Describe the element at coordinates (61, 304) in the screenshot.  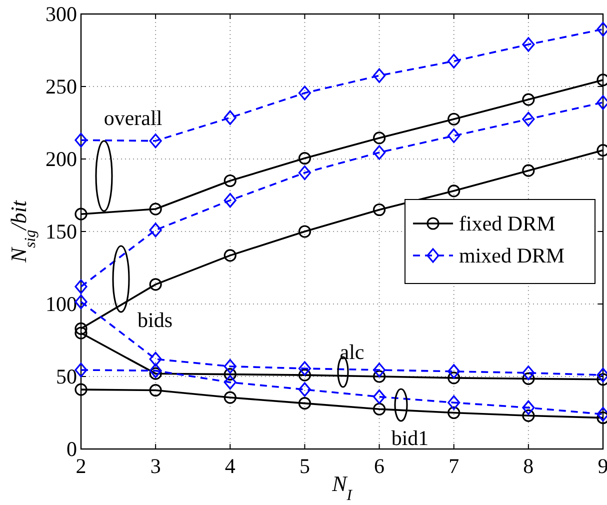
I see `y-tick-label: 100` at that location.